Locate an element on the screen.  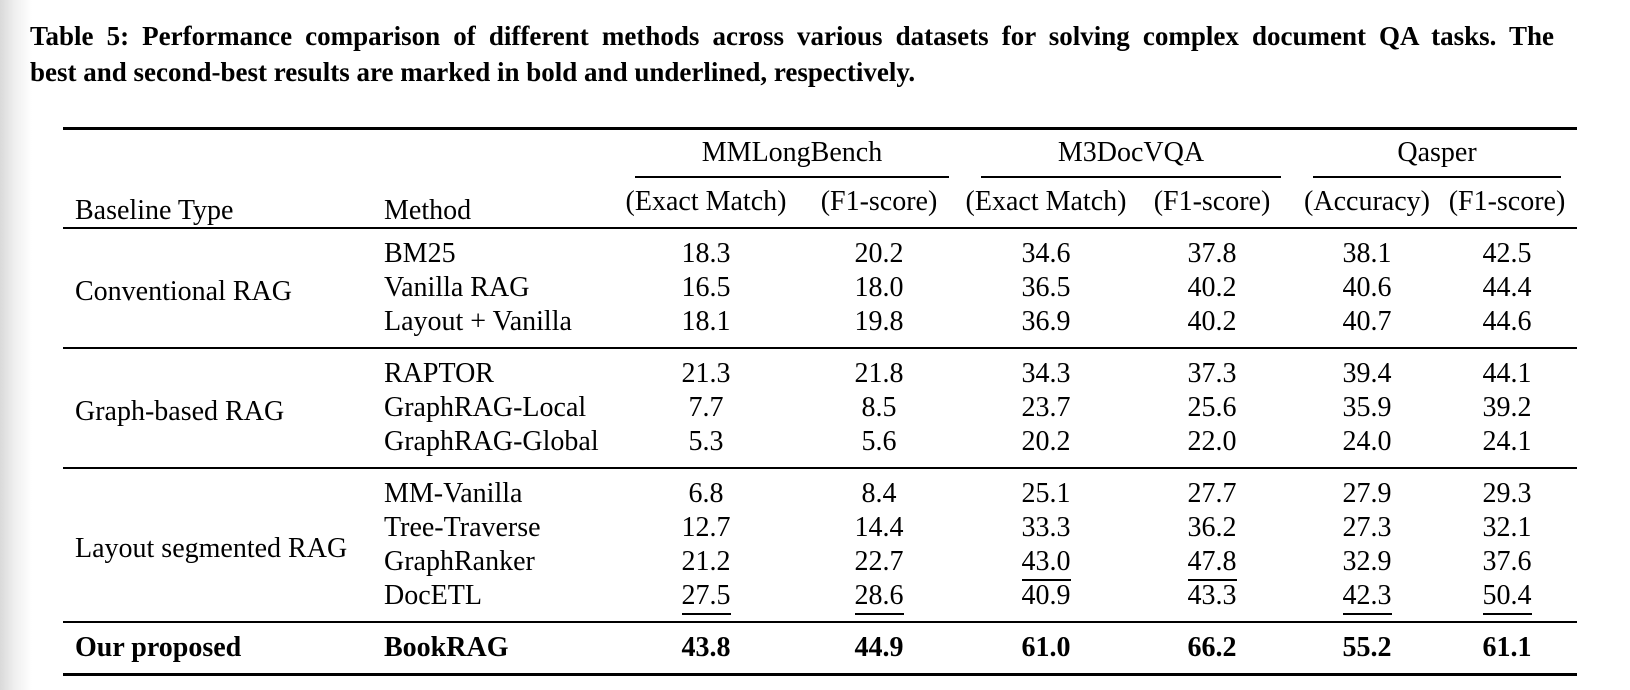
value-cell: 38.1 is located at coordinates (1367, 253).